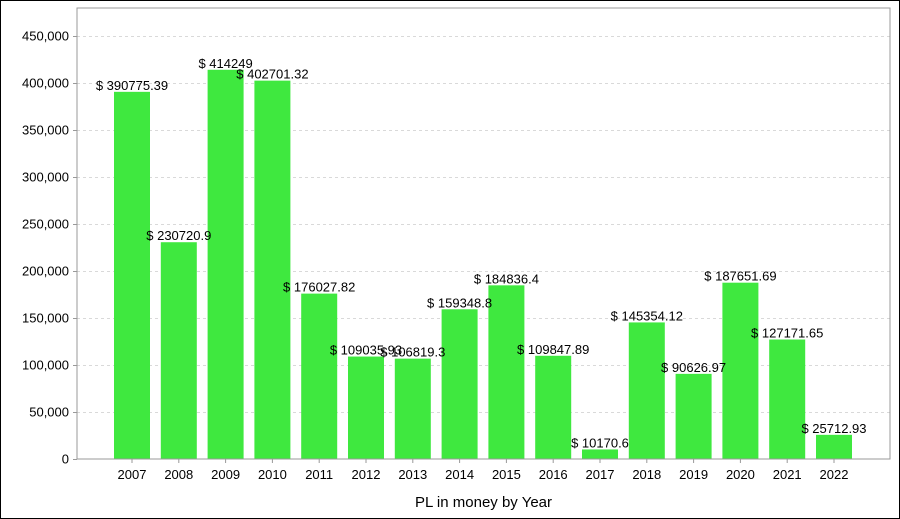 This screenshot has width=900, height=519. Describe the element at coordinates (225, 63) in the screenshot. I see `data-label: $ 414249` at that location.